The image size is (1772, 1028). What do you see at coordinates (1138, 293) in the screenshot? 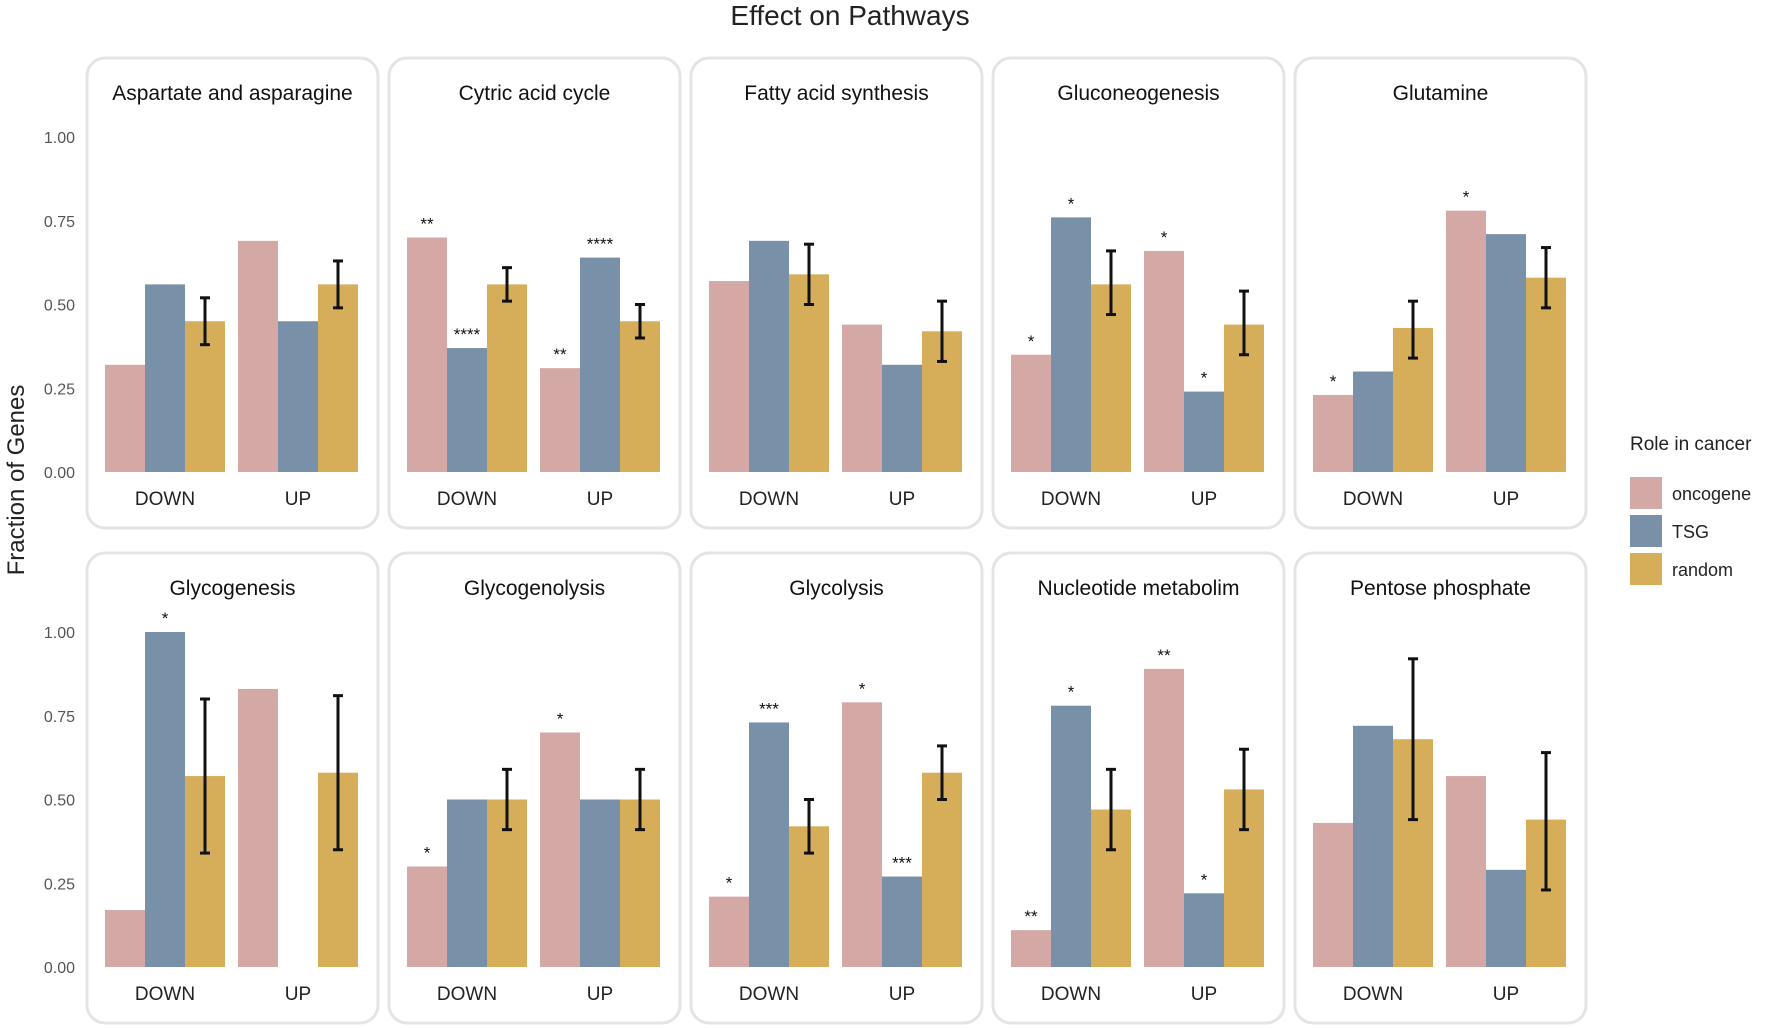
I see `panel-4: Gluconeogenesis * * DOWN * * UP` at bounding box center [1138, 293].